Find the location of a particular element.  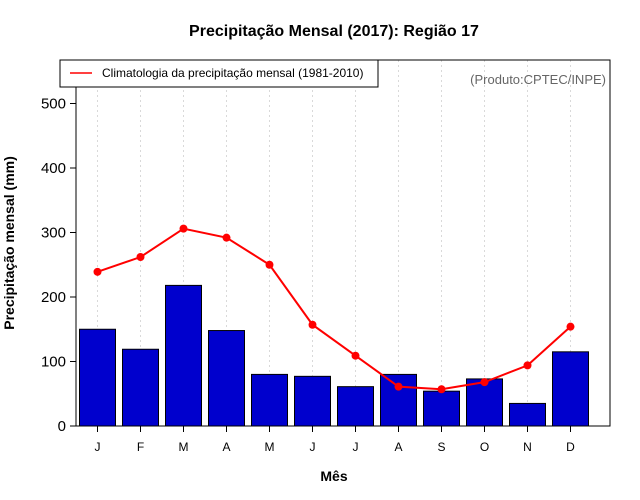

y-axis-label: Precipitação mensal (mm) is located at coordinates (9, 243).